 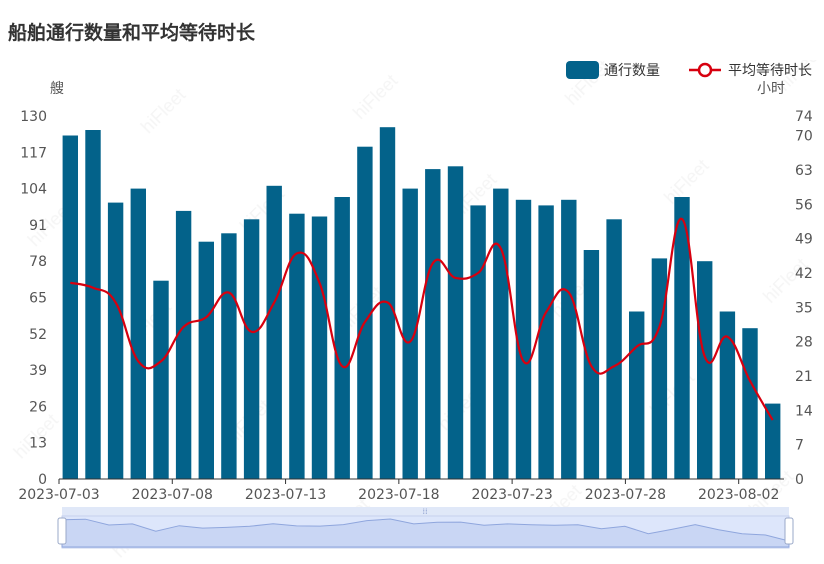 I want to click on legend-line-label: 平均等待时长, so click(x=770, y=70).